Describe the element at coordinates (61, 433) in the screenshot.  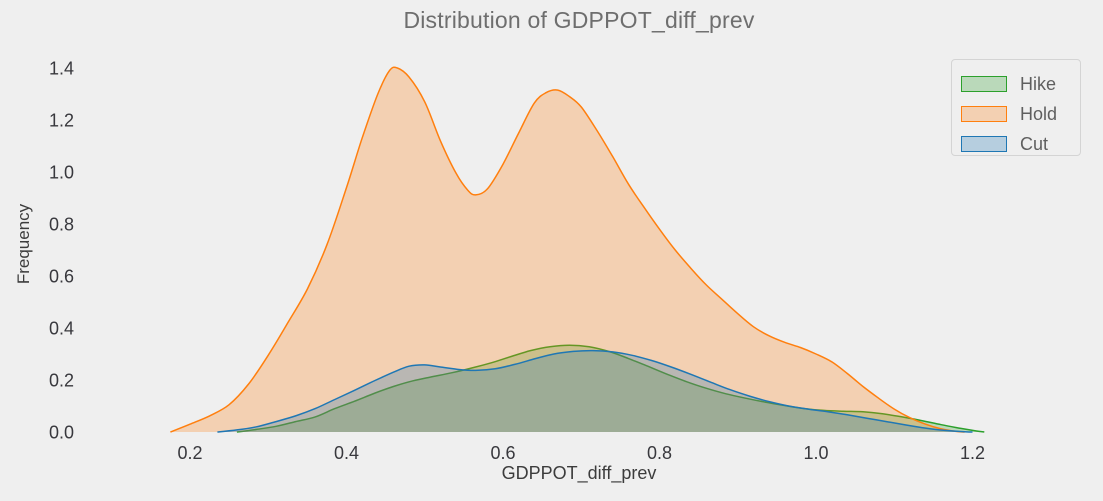
I see `y-tick-label-0.0: 0.0` at that location.